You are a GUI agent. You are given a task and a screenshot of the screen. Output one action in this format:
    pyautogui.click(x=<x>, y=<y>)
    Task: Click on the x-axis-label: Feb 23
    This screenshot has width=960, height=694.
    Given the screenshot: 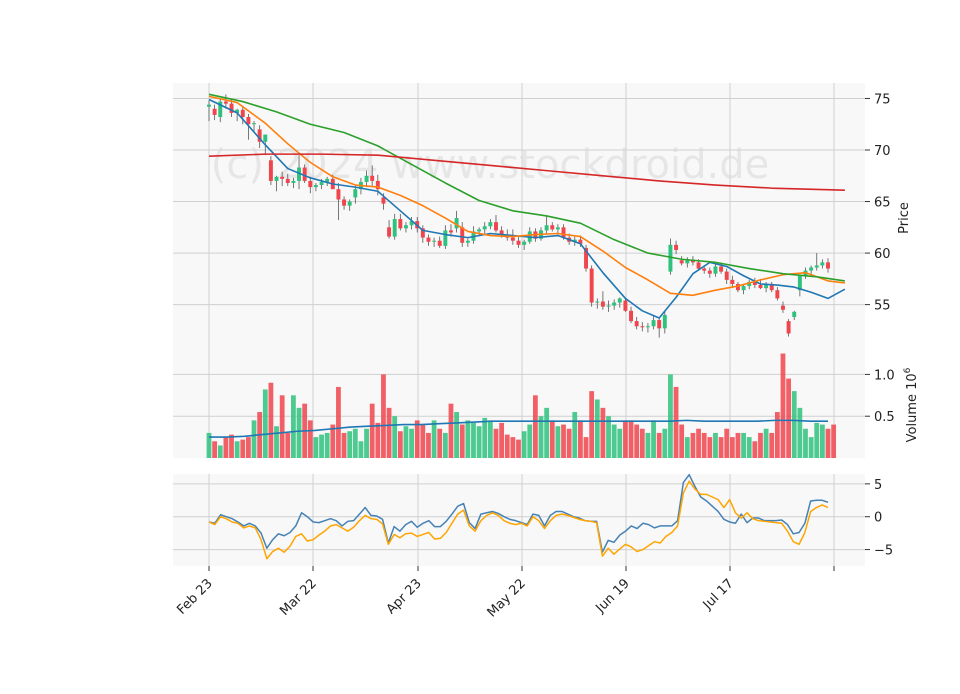 What is the action you would take?
    pyautogui.click(x=195, y=597)
    